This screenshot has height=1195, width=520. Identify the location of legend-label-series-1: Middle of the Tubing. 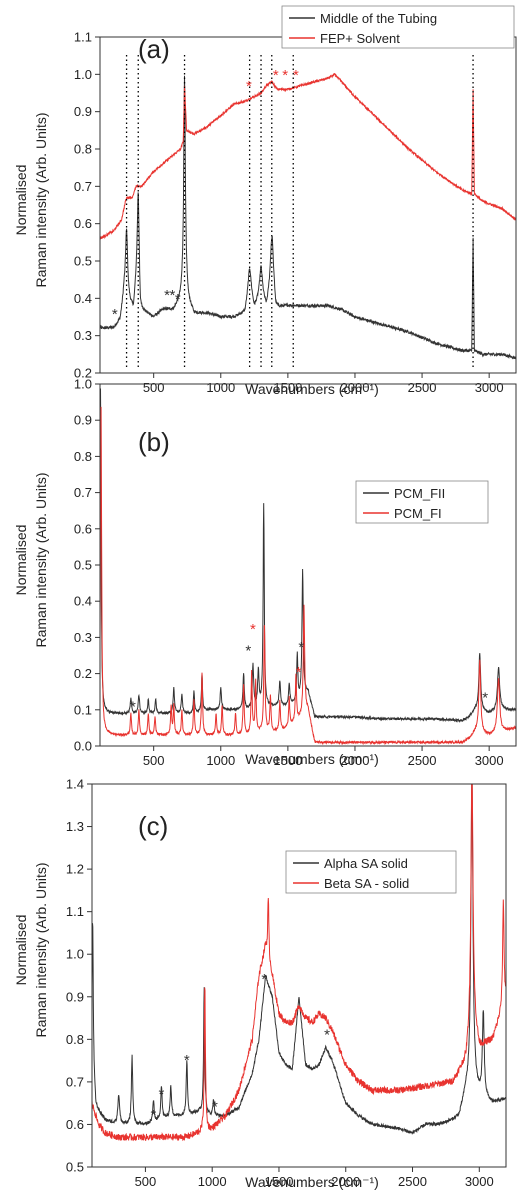
(378, 18).